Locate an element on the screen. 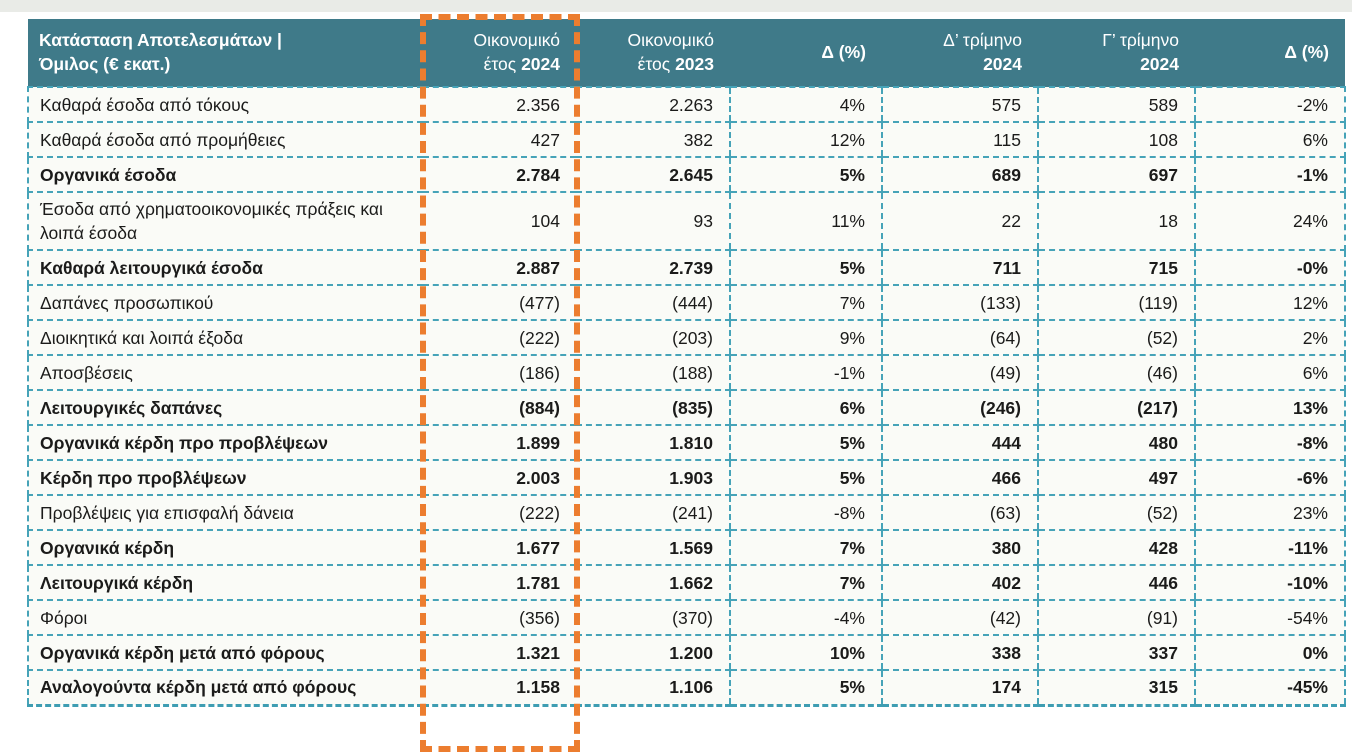  table-row: Λειτουργικά κέρδη 1.781 1.662 7% 402 446 -10% is located at coordinates (686, 583).